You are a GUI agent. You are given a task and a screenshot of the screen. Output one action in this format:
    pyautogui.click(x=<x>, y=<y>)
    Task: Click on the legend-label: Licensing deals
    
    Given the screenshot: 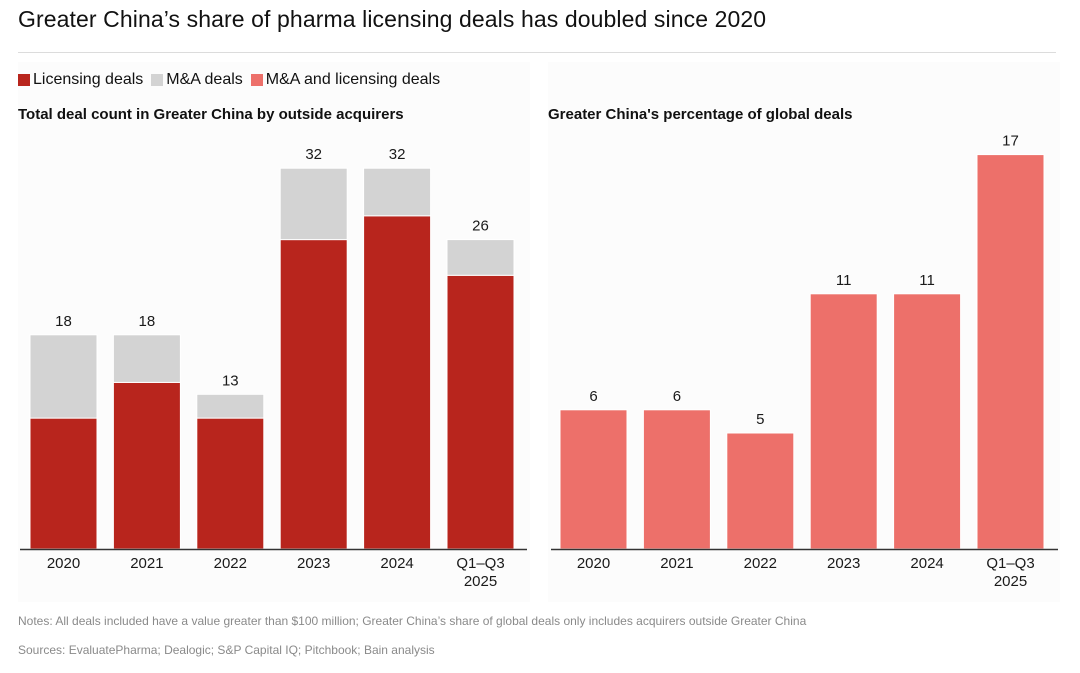 What is the action you would take?
    pyautogui.click(x=88, y=79)
    